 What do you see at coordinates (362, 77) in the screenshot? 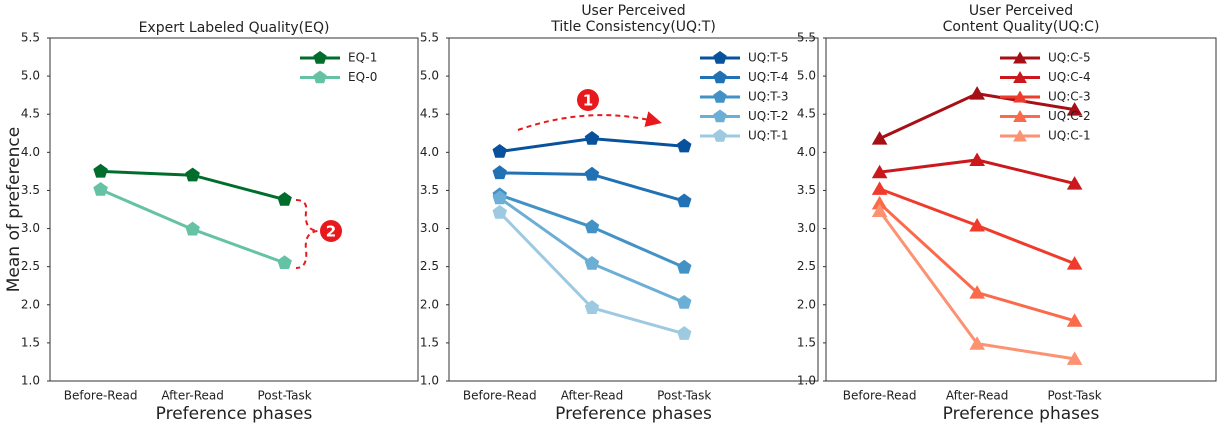
I see `legend-label: EQ-0` at bounding box center [362, 77].